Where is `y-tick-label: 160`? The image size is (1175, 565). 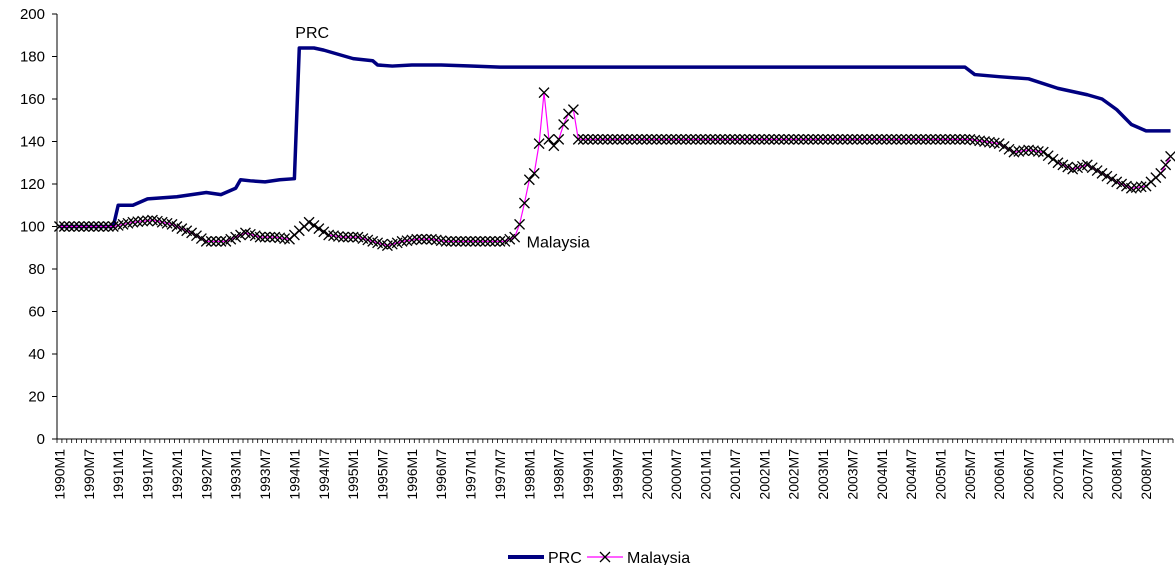
y-tick-label: 160 is located at coordinates (32, 99).